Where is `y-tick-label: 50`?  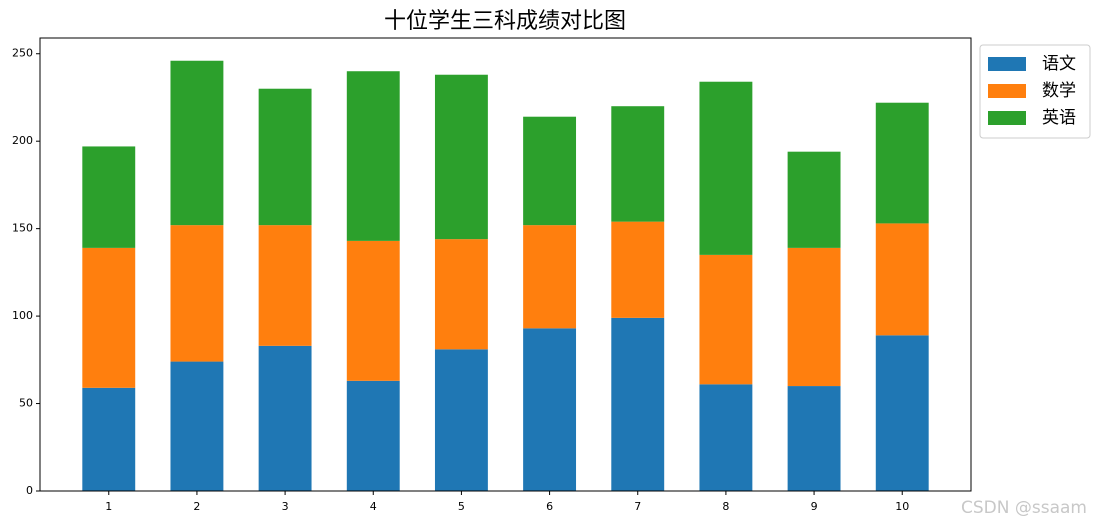
y-tick-label: 50 is located at coordinates (26, 403).